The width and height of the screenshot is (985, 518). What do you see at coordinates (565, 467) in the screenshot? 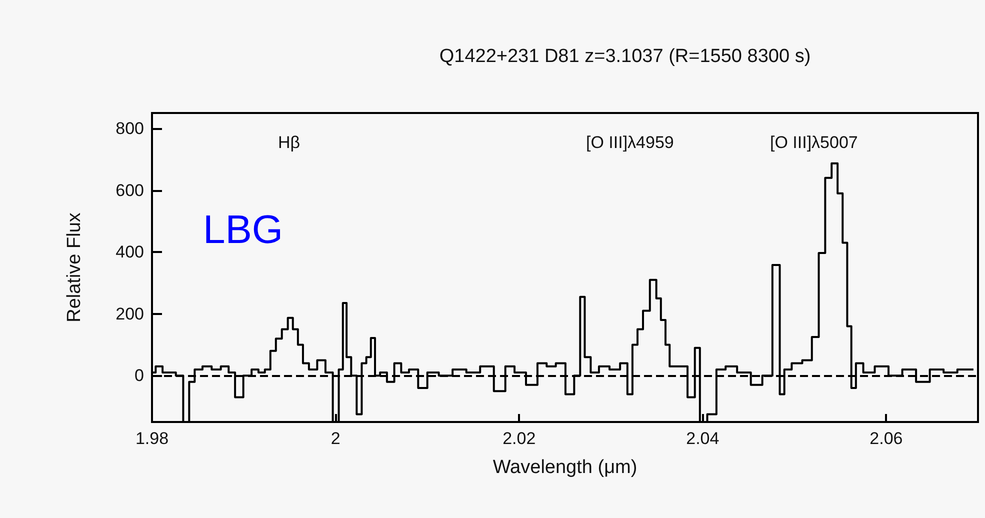
I see `x-axis-title: Wavelength (μm)` at bounding box center [565, 467].